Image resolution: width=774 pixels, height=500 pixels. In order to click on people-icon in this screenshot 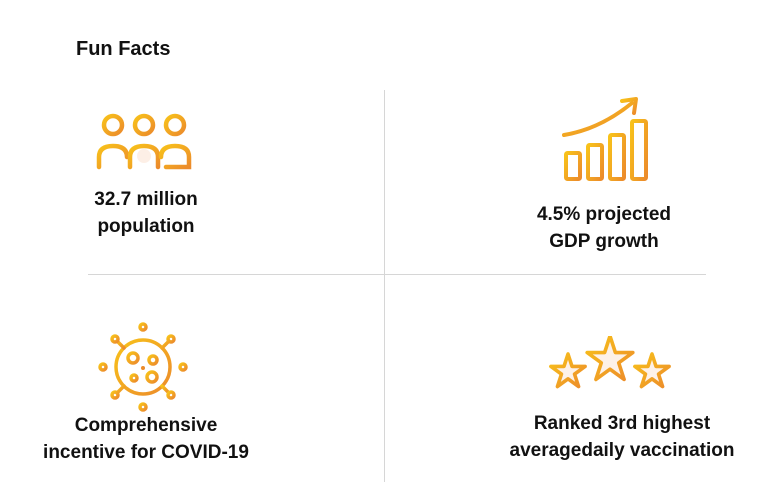, I will do `click(144, 141)`.